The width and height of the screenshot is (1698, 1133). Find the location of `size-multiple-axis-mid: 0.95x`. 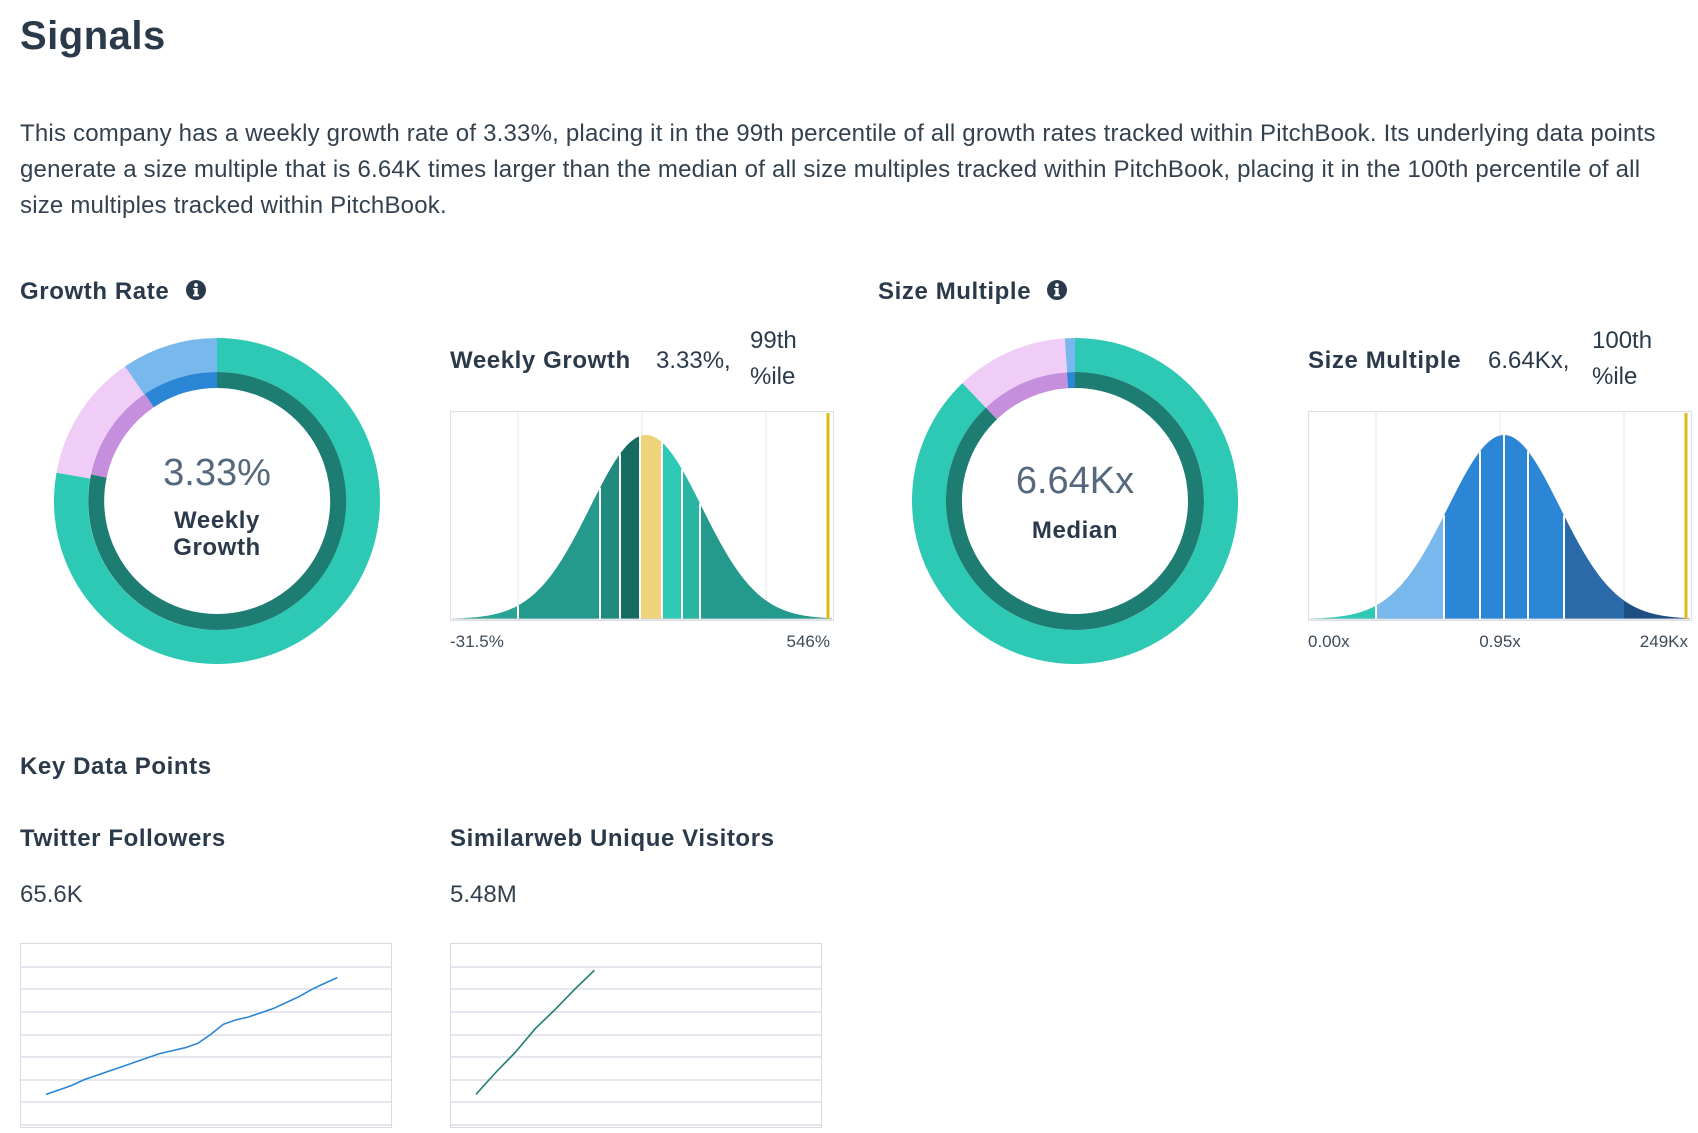

size-multiple-axis-mid: 0.95x is located at coordinates (1500, 642).